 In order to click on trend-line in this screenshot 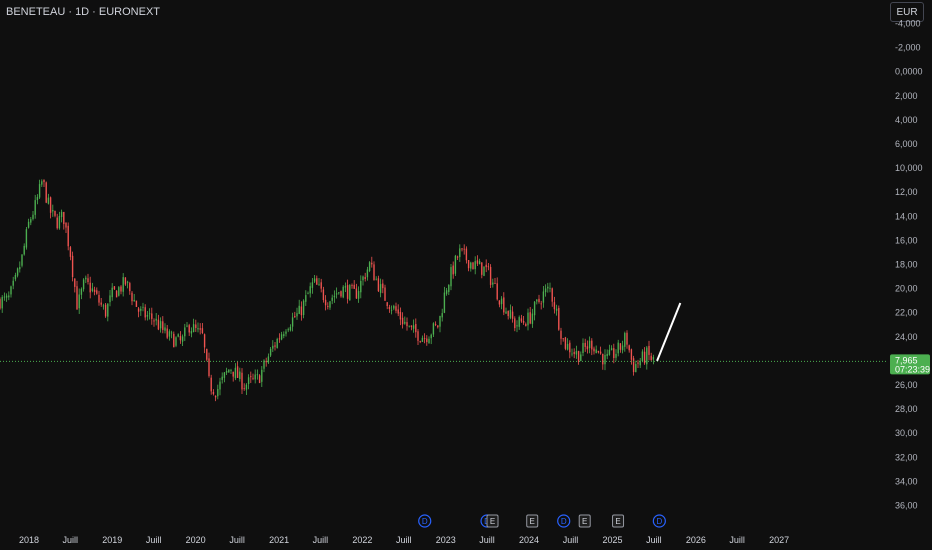, I will do `click(669, 332)`.